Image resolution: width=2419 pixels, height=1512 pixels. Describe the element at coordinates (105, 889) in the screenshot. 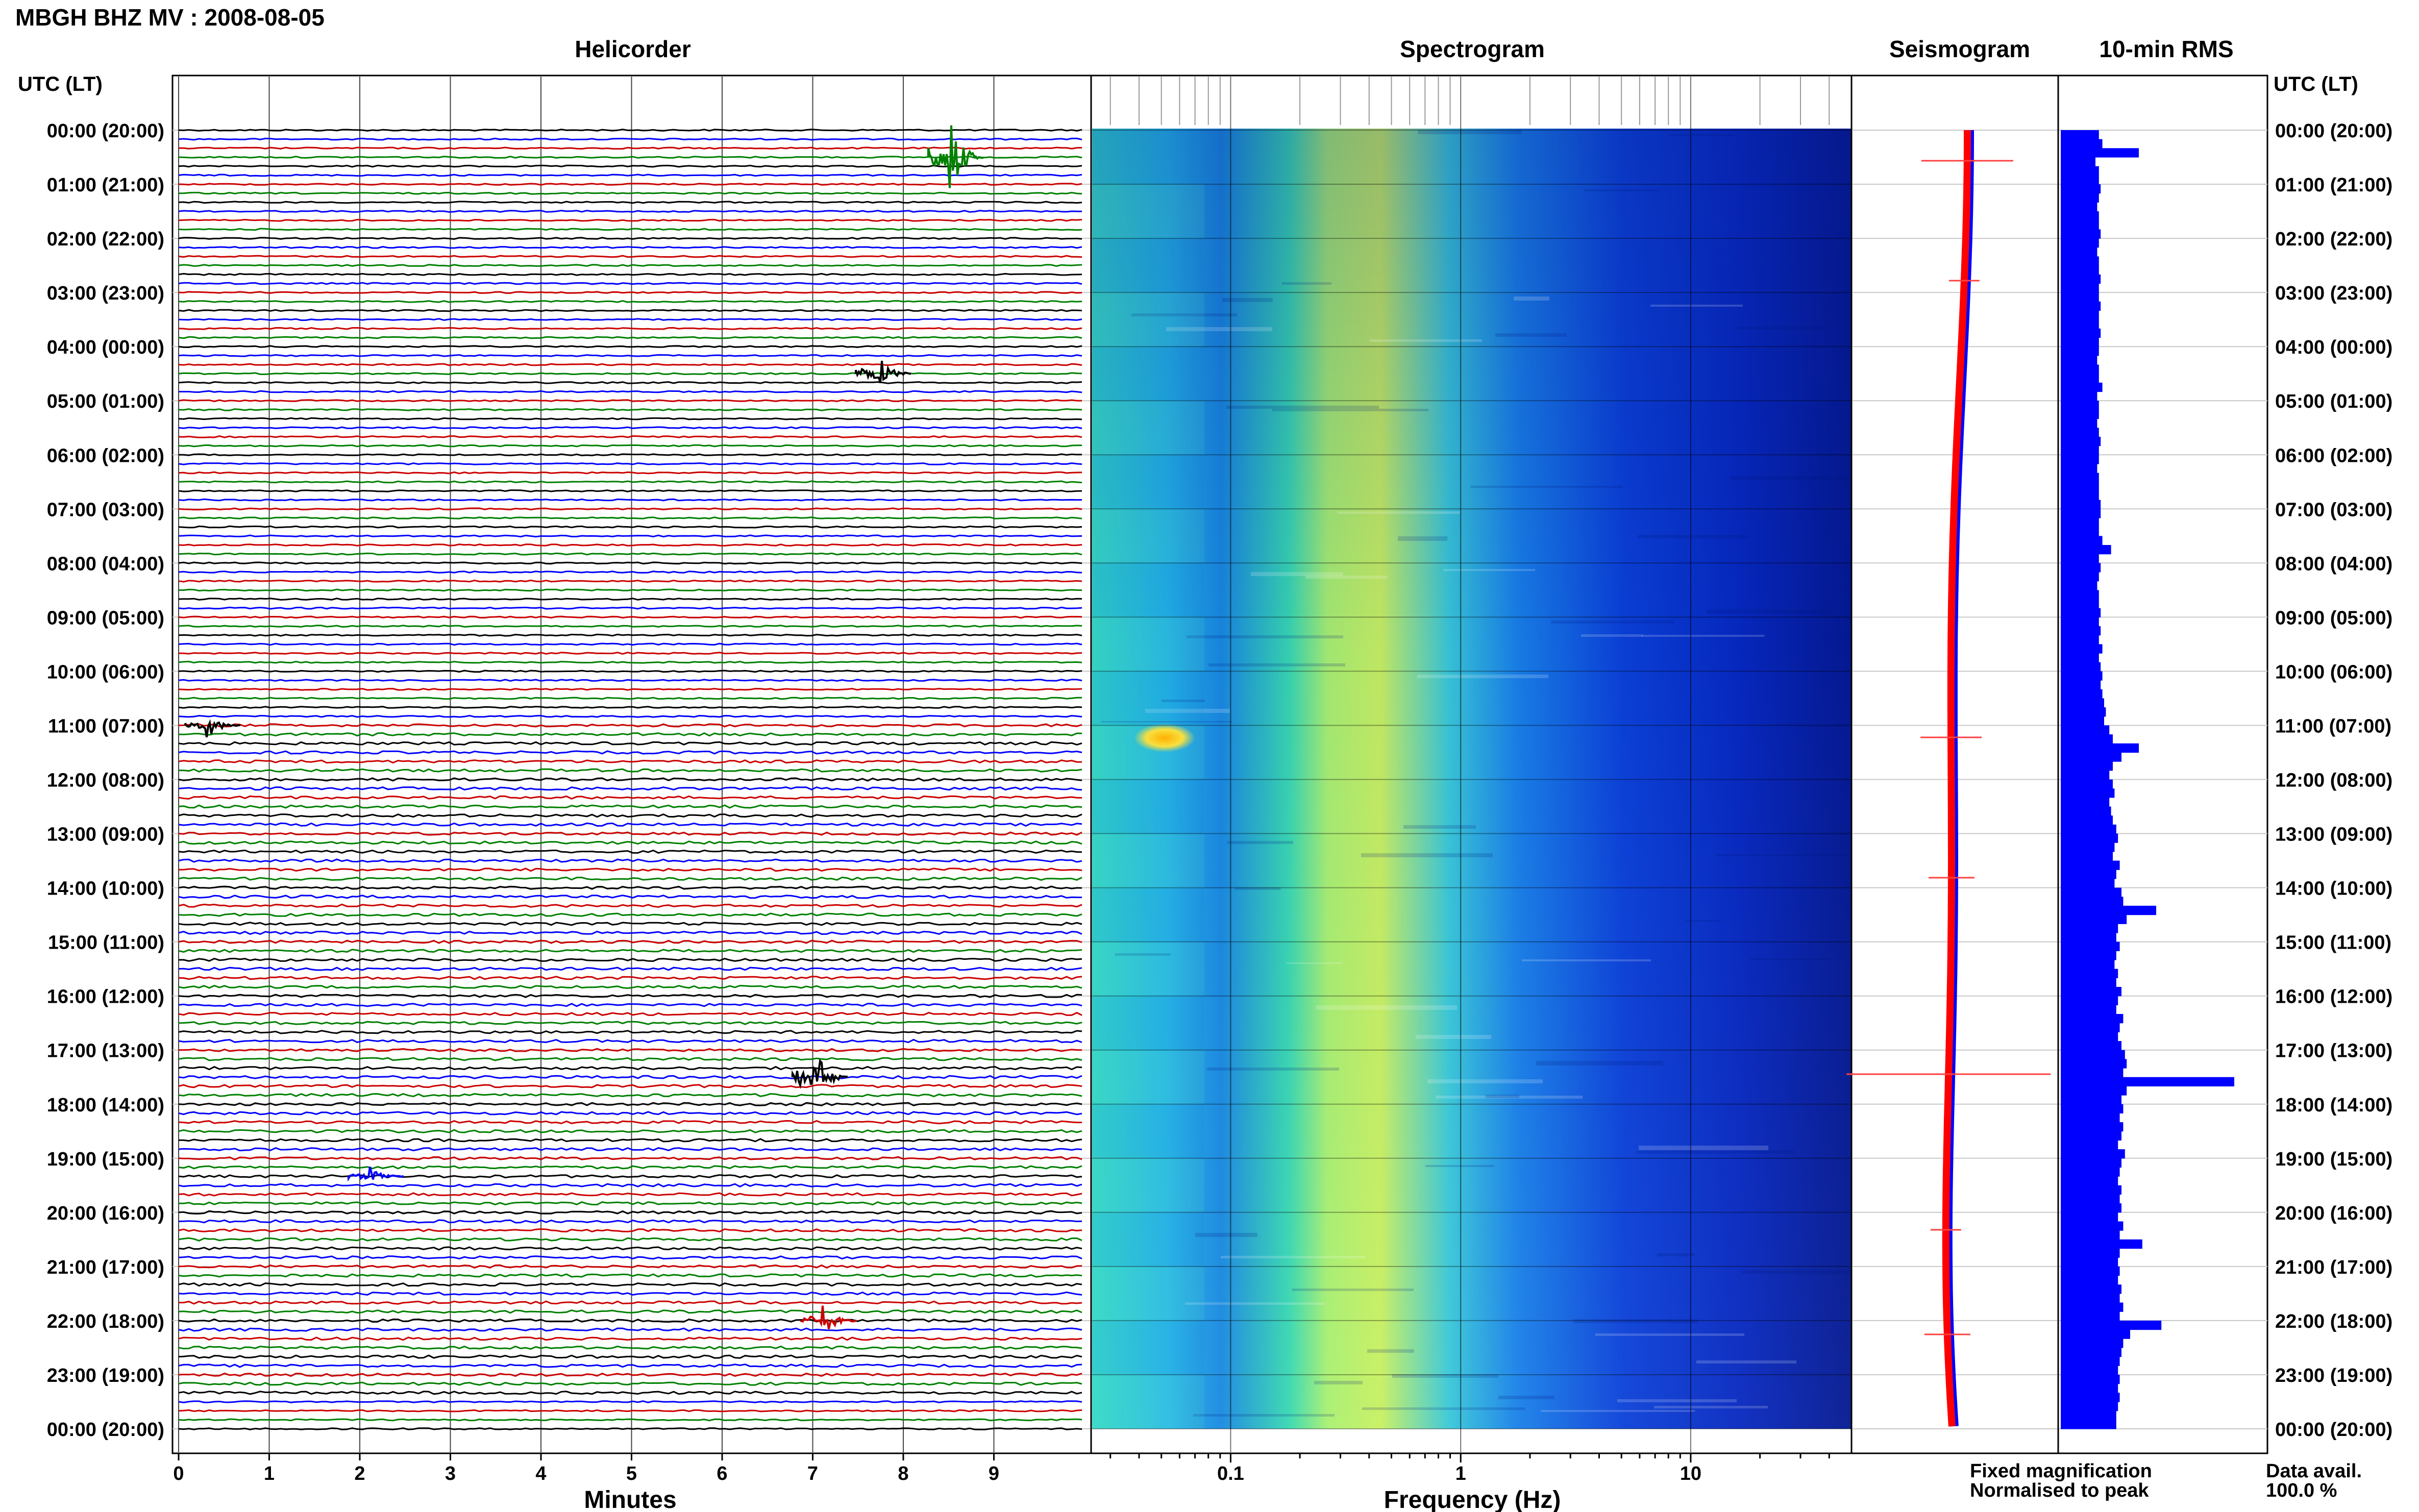

I see `left-time-label: 14:00 (10:00)` at that location.